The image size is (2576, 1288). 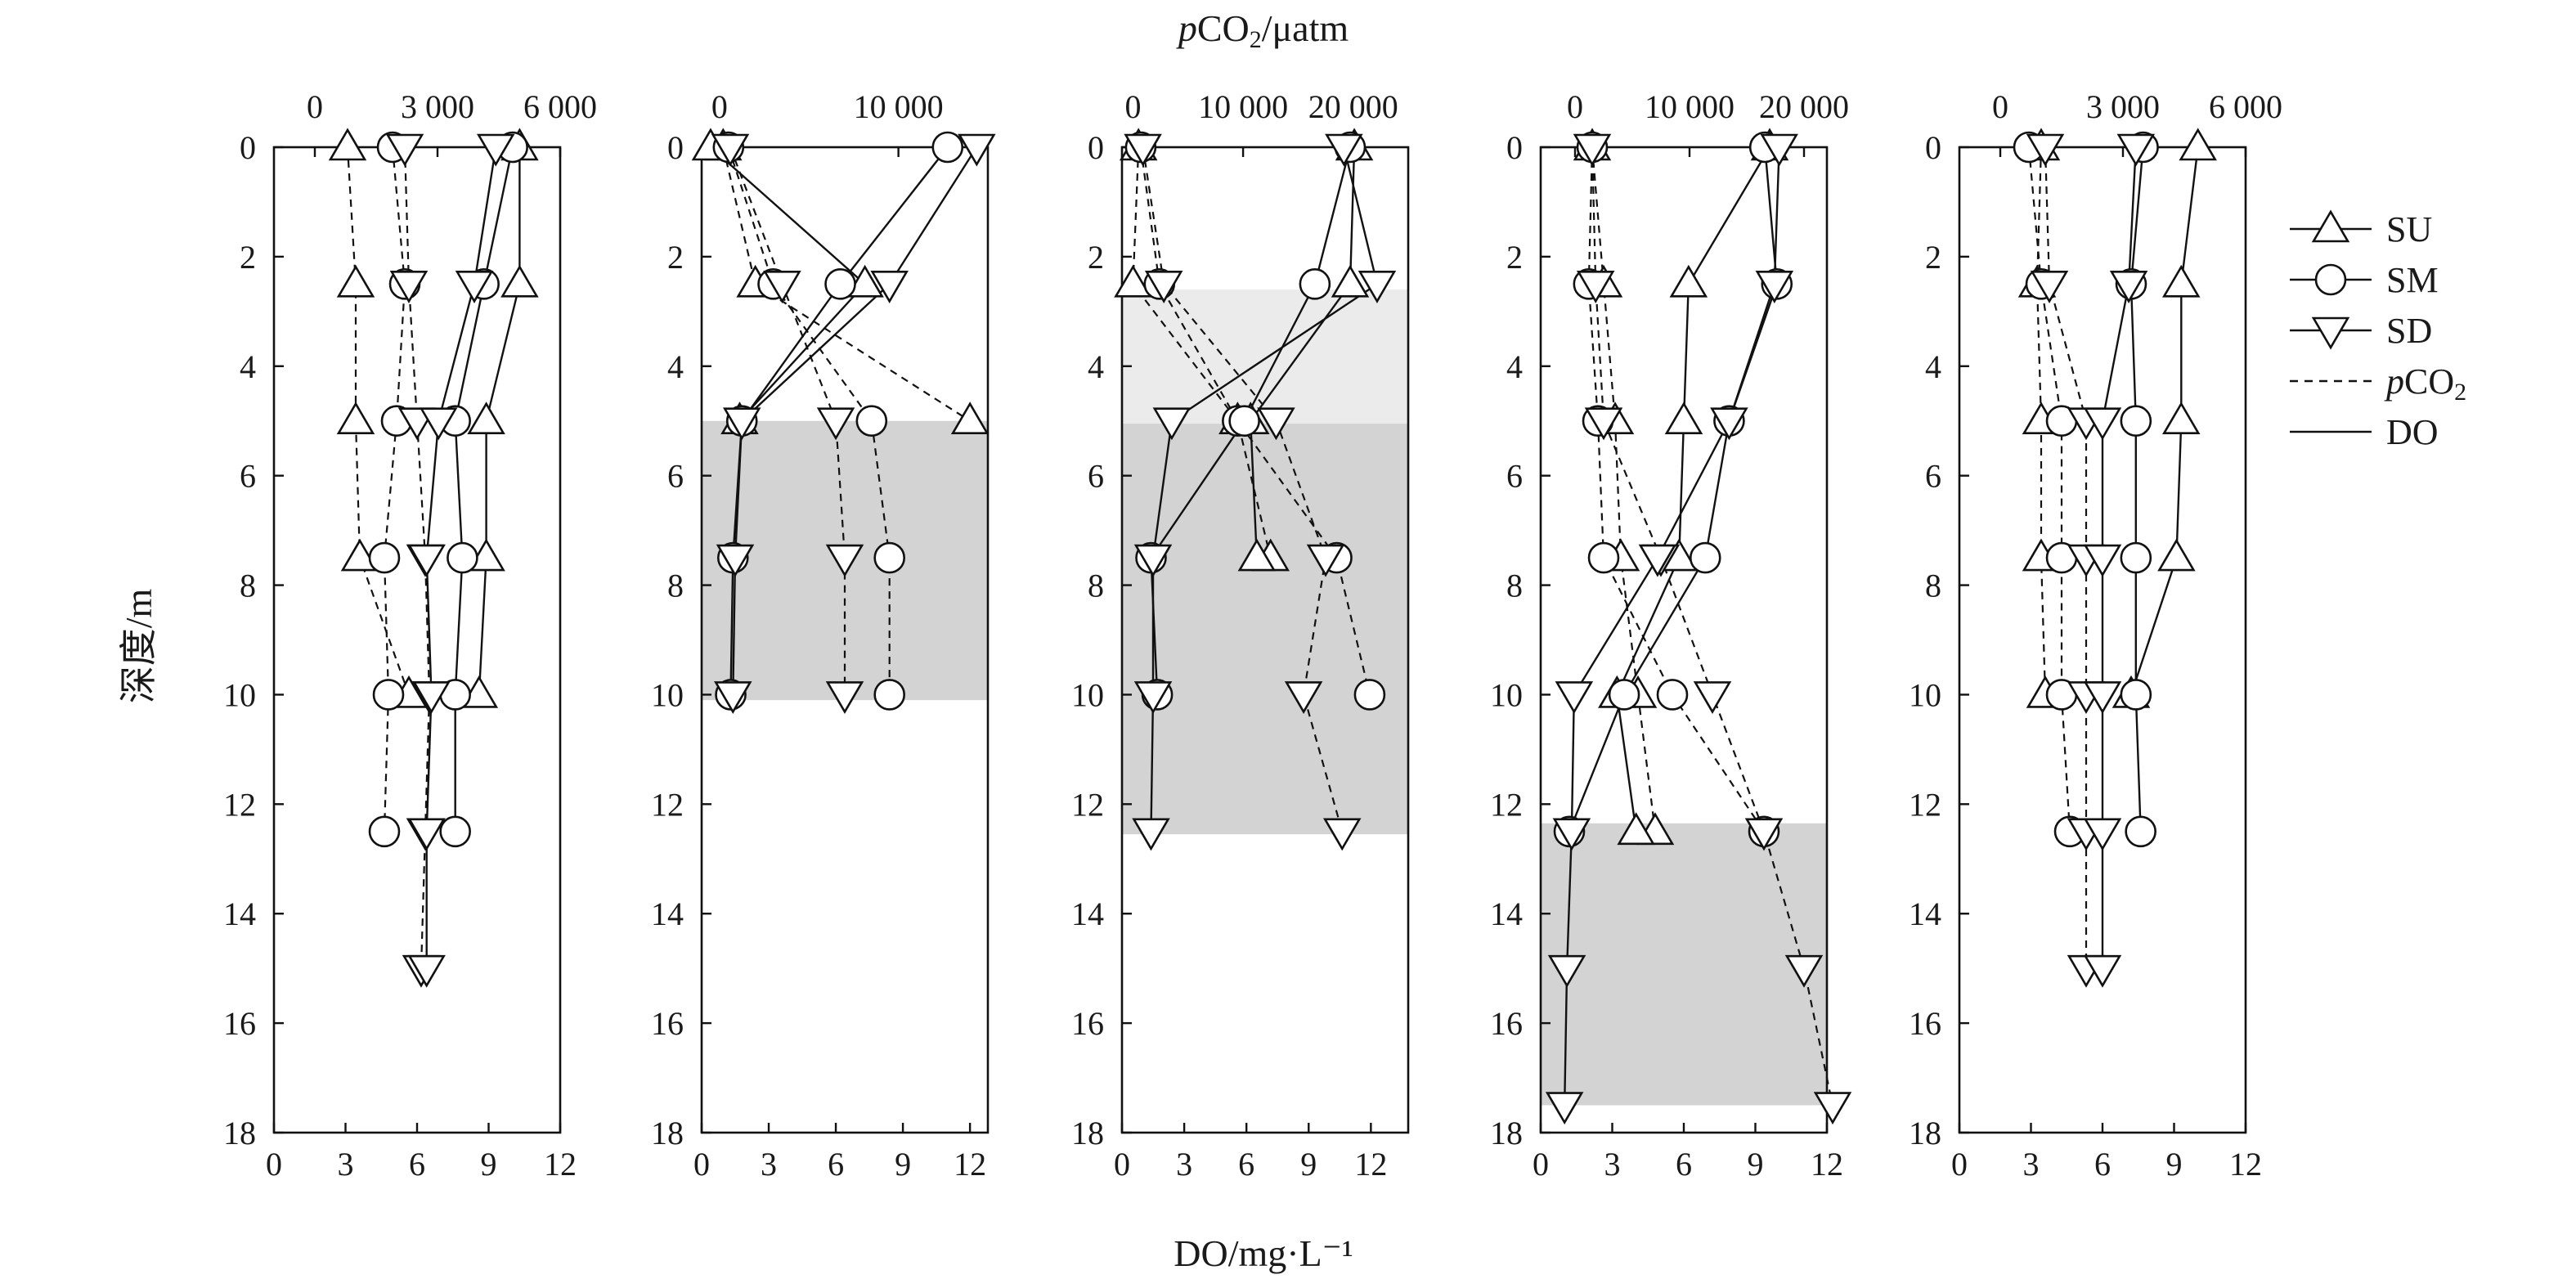 What do you see at coordinates (2330, 279) in the screenshot?
I see `legend-marker-sm` at bounding box center [2330, 279].